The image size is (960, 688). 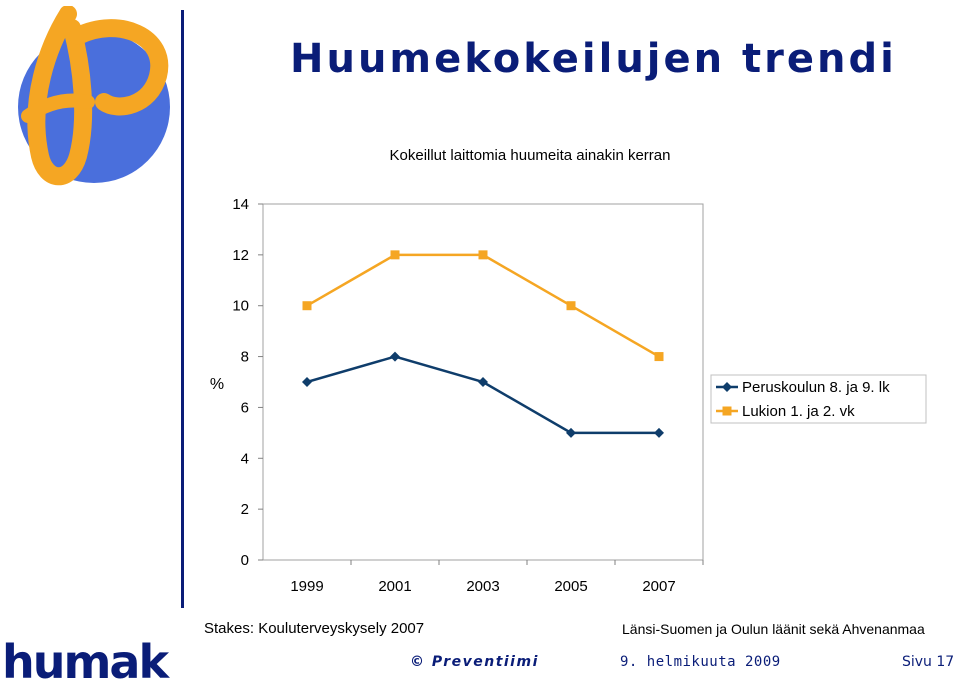 I want to click on footer-date: 9. helmikuuta 2009, so click(x=700, y=662).